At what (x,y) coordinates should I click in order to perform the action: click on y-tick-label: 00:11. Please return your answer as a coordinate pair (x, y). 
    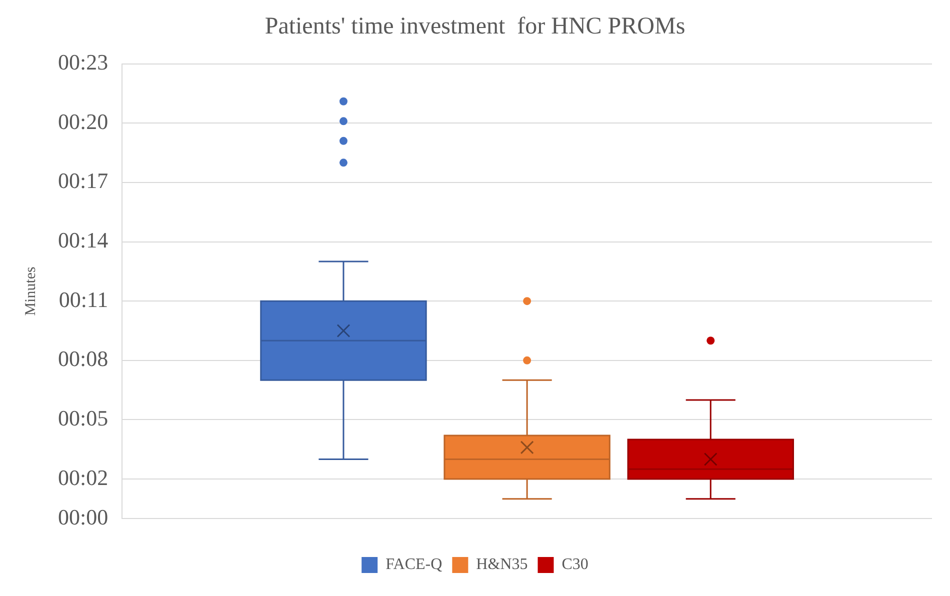
    Looking at the image, I should click on (83, 299).